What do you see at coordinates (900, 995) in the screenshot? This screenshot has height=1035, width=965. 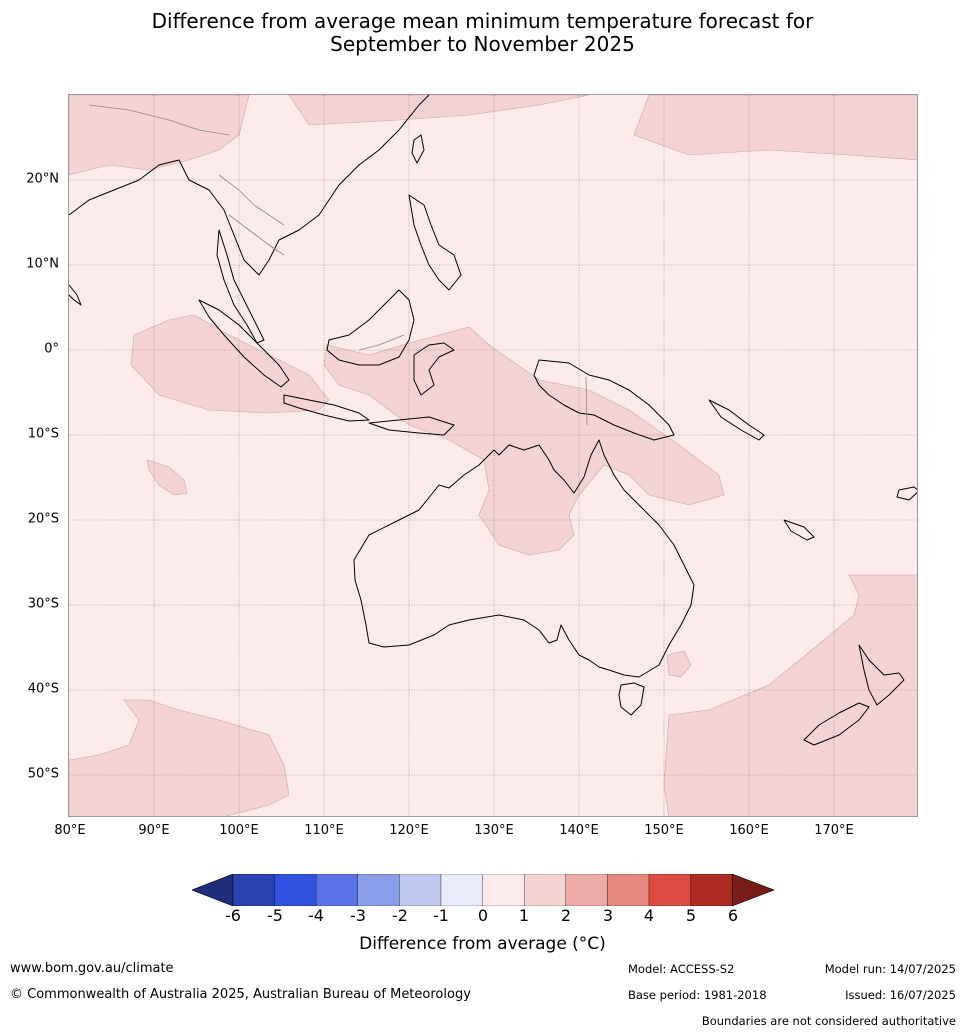 I see `issued-date: Issued: 16/07/2025` at bounding box center [900, 995].